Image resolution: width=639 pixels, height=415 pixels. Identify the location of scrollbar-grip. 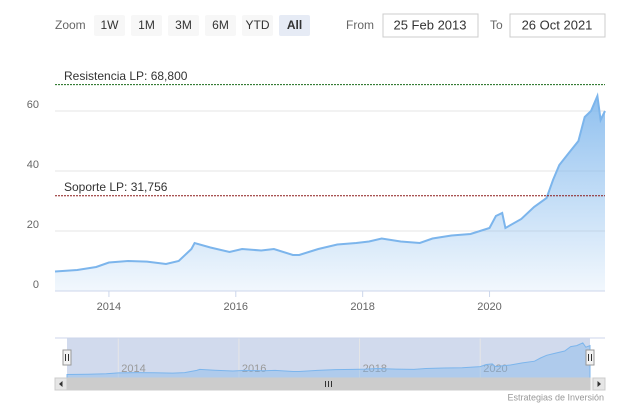
(328, 384).